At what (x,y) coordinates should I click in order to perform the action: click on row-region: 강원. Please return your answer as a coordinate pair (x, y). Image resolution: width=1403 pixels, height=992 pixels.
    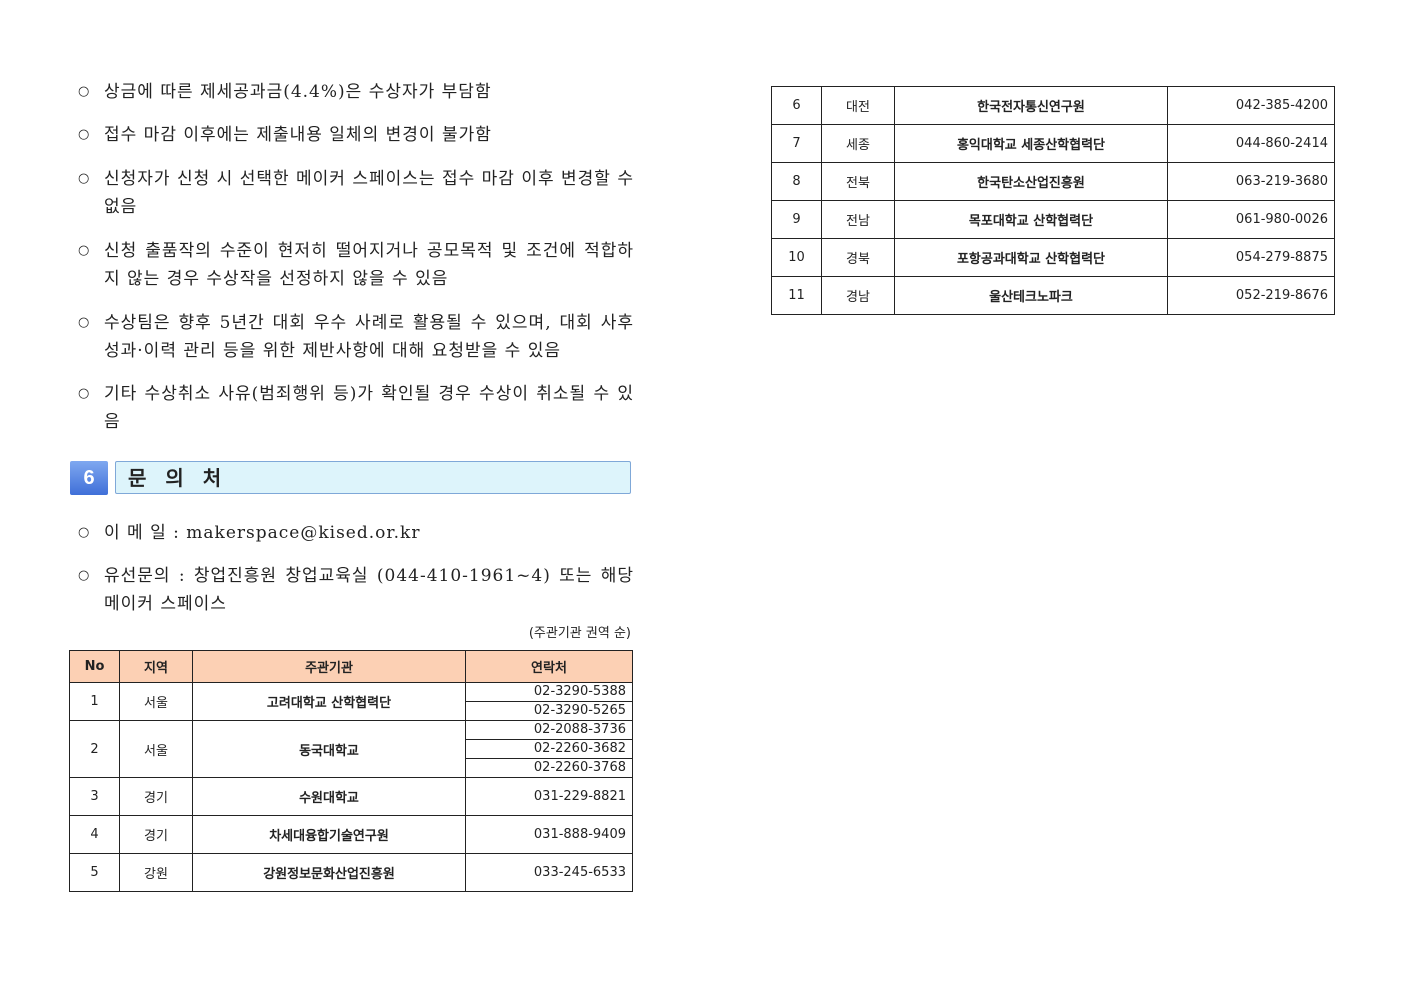
    Looking at the image, I should click on (156, 872).